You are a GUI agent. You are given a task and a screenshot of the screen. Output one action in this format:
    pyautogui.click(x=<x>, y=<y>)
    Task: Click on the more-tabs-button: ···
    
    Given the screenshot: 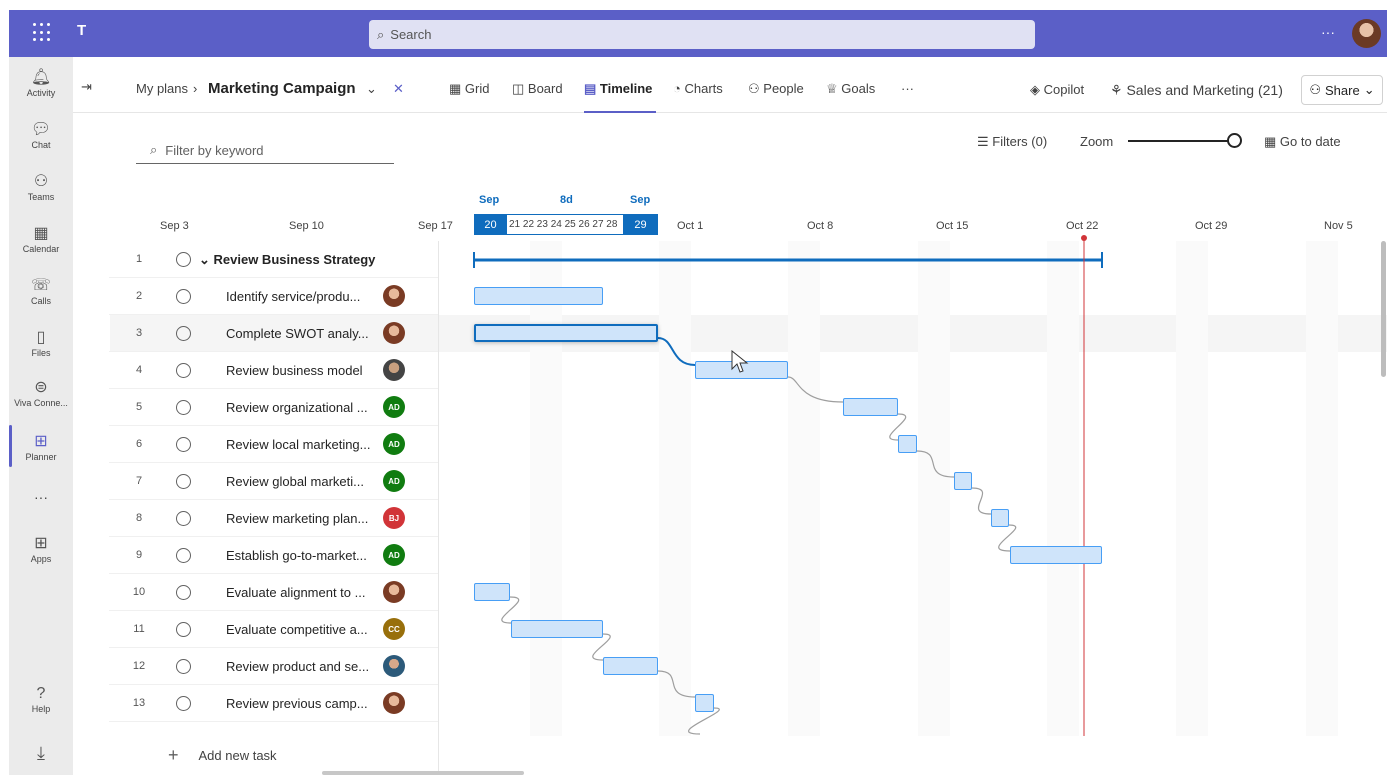 What is the action you would take?
    pyautogui.click(x=907, y=88)
    